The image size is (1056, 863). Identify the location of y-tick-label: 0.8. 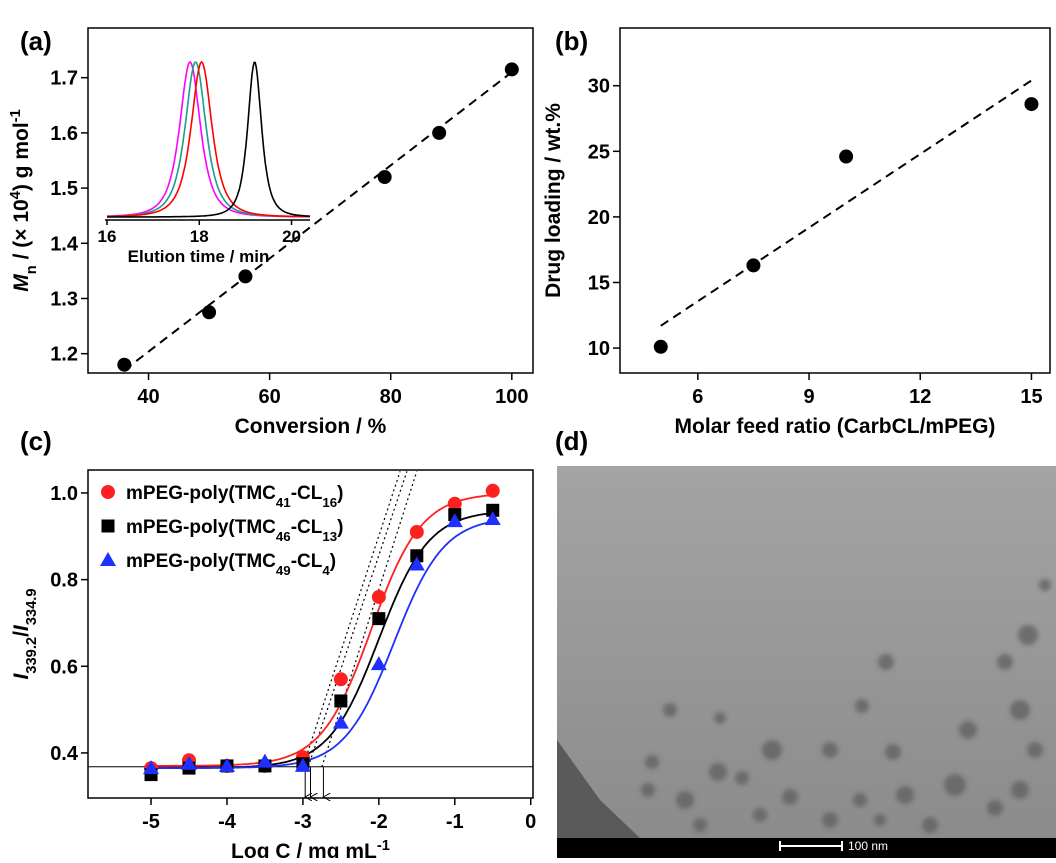
(64, 581).